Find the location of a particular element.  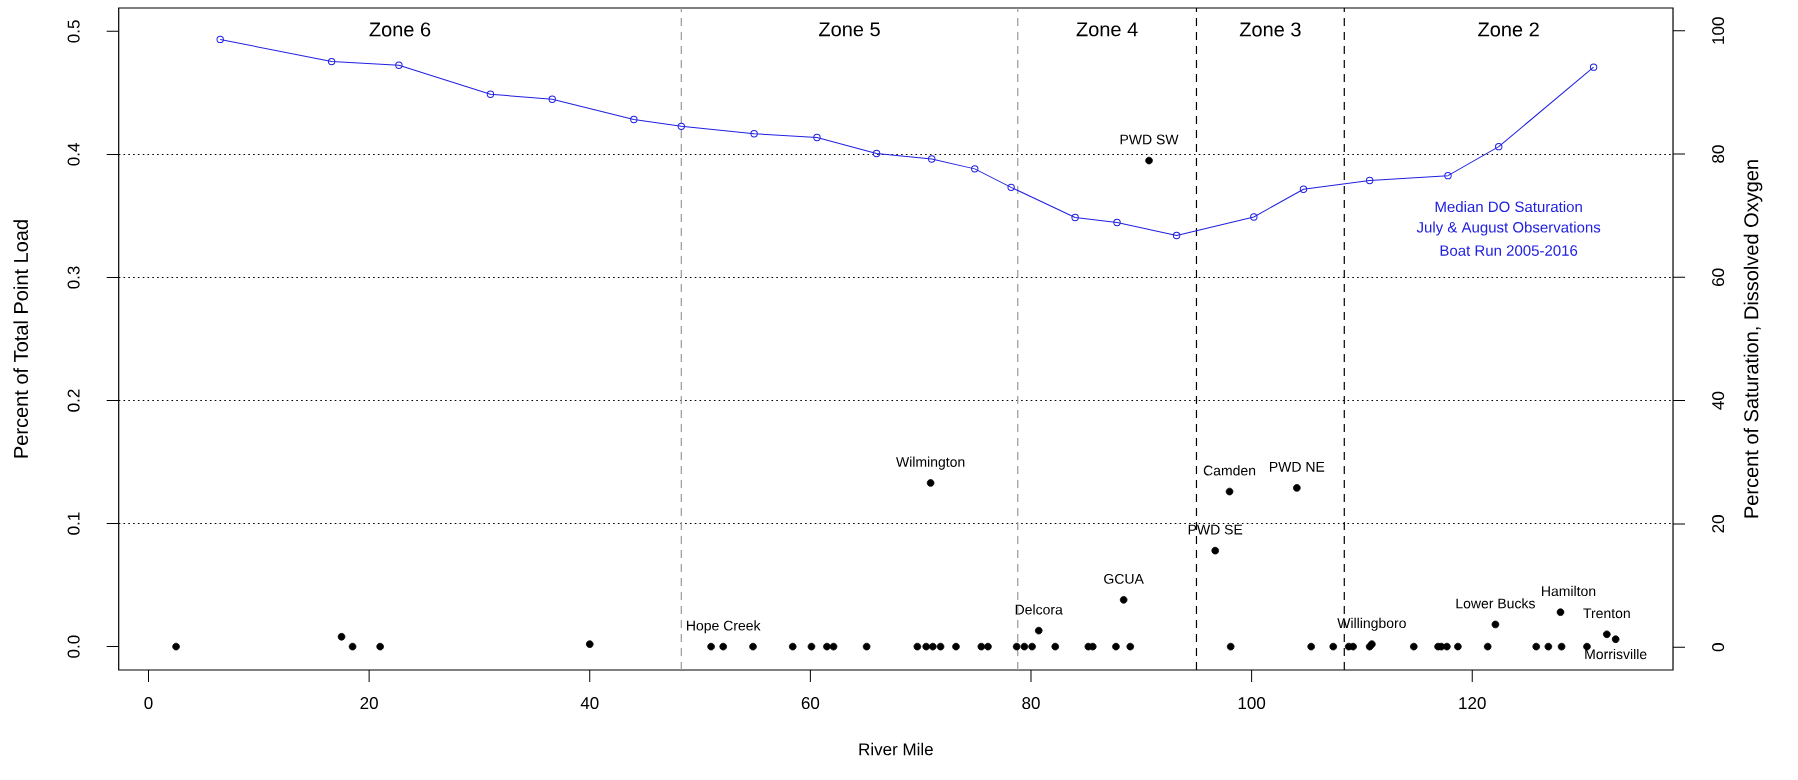

y2-tick-label: 60 is located at coordinates (1718, 277).